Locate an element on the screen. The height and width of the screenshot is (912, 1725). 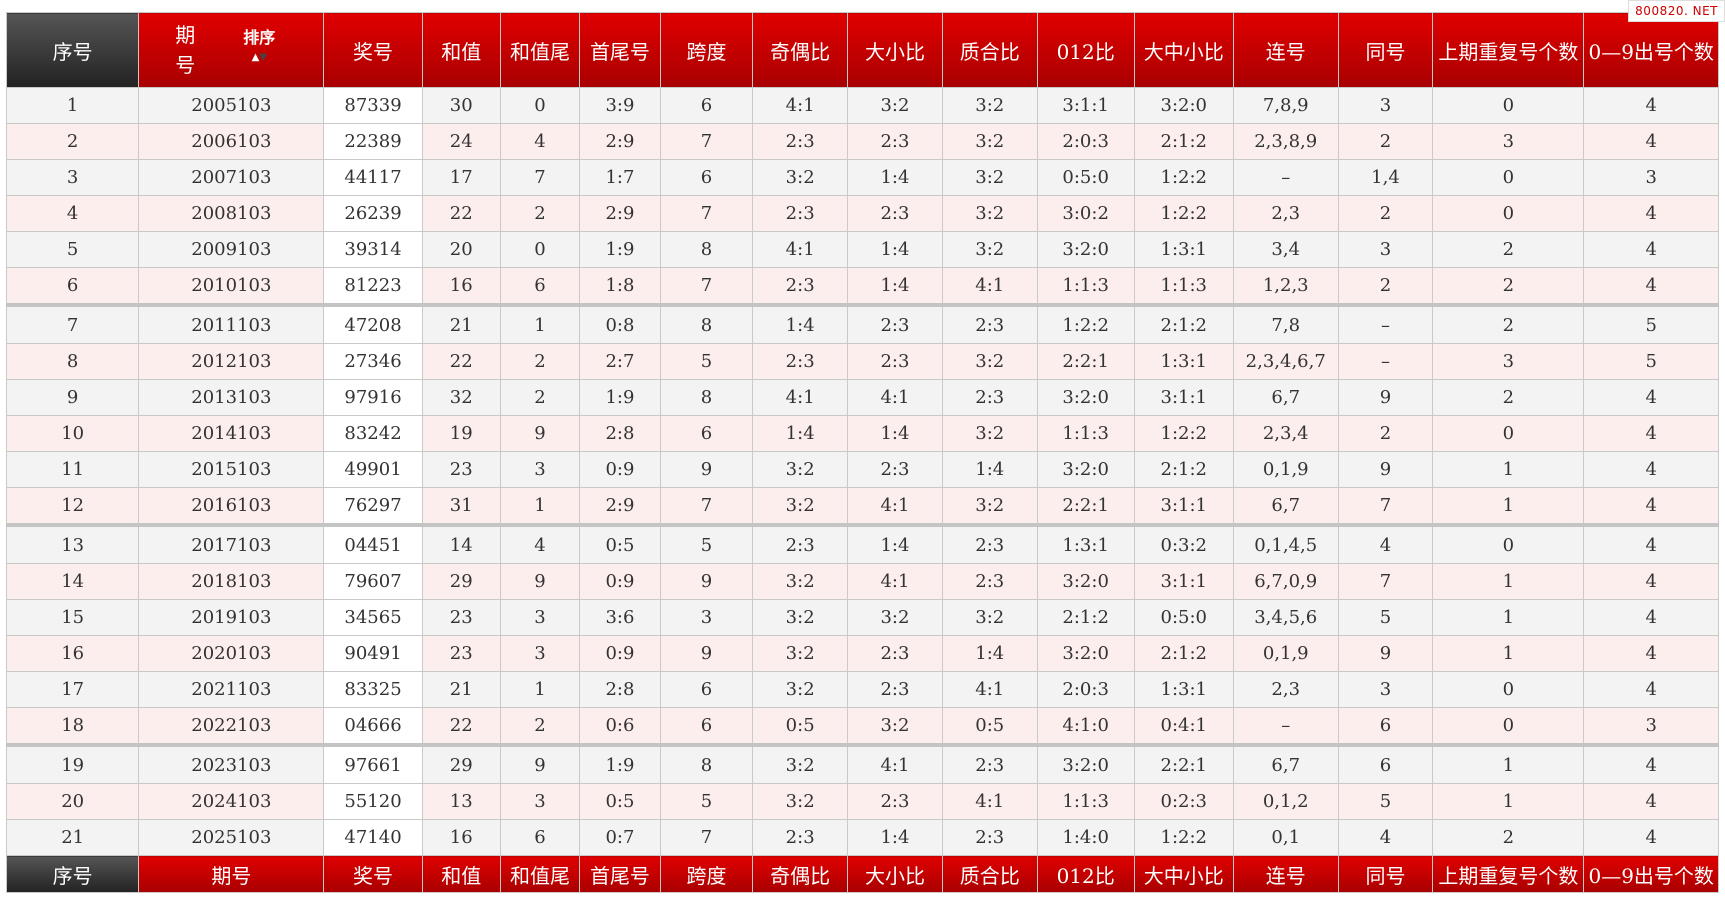
cell-consecutive: 0,1,4,5 is located at coordinates (1285, 543).